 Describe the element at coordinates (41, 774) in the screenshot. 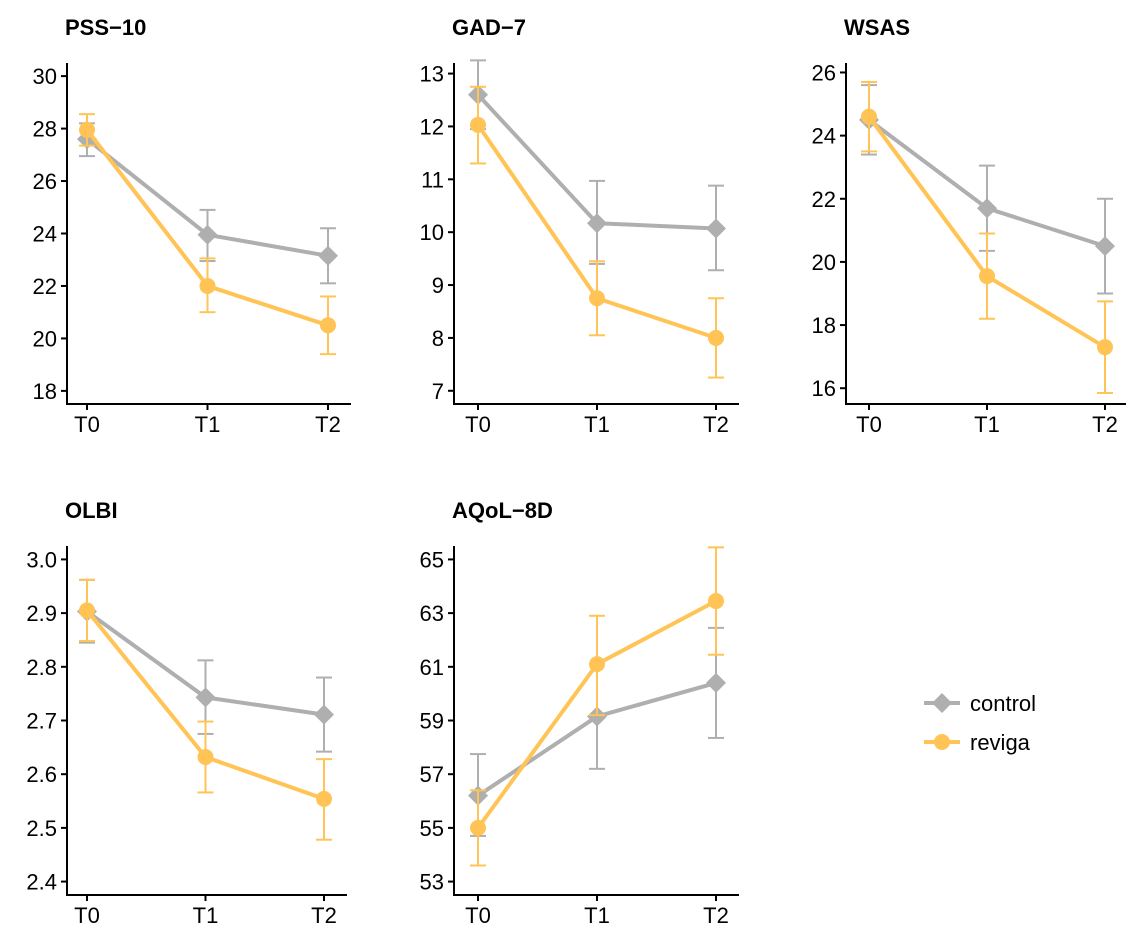

I see `y-tick-label: 2.6` at that location.